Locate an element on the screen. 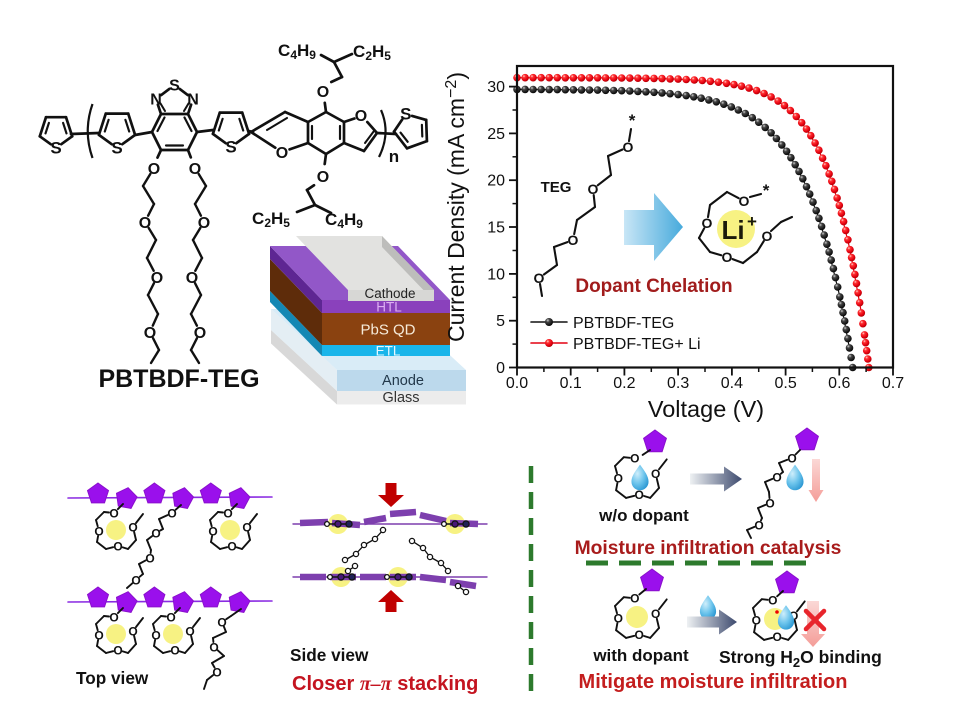  svg-text: Side view is located at coordinates (329, 655).